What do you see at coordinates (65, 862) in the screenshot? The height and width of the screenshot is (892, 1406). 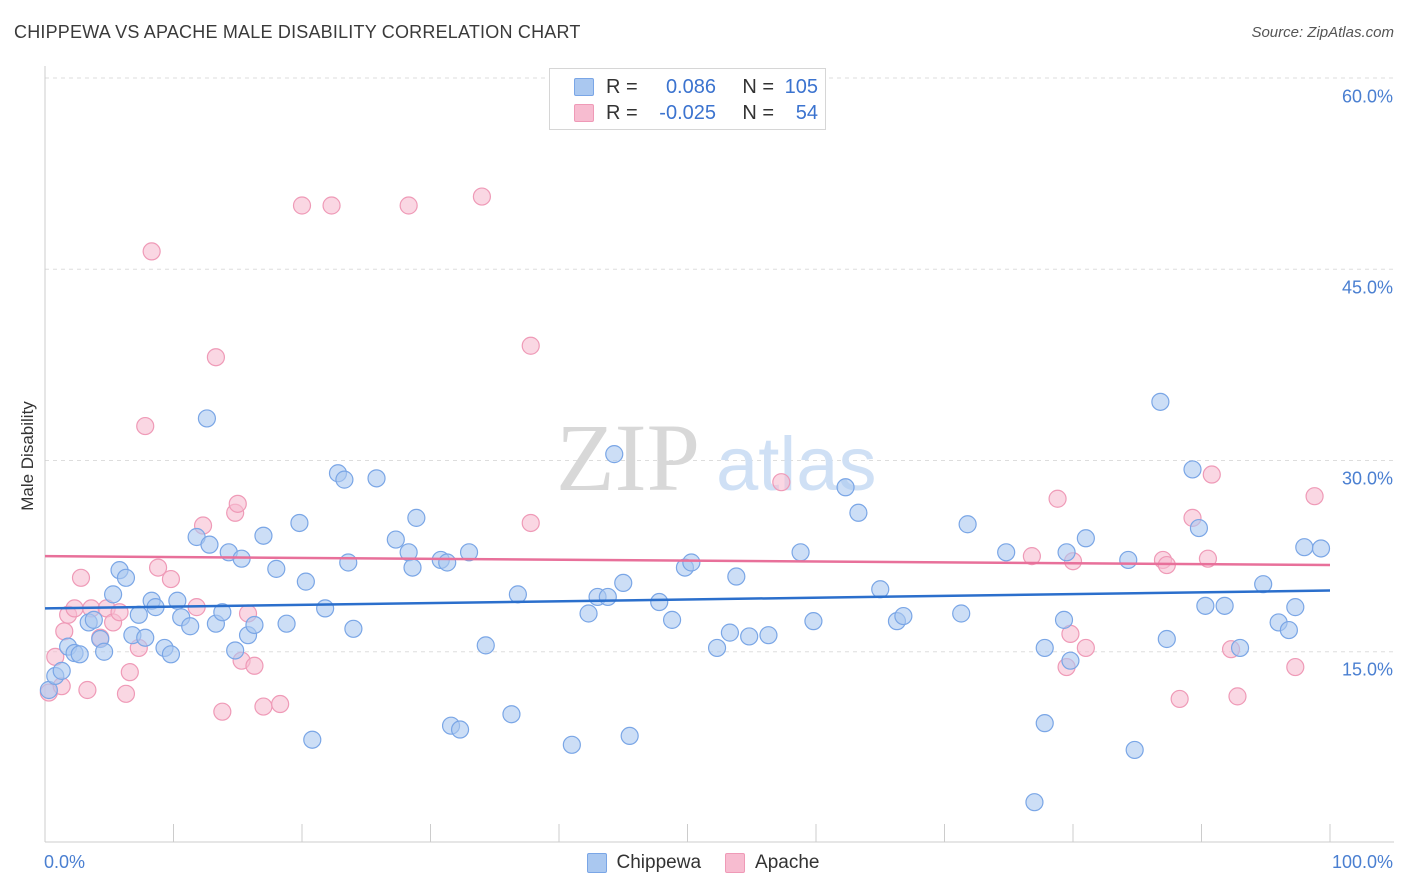 I see `x-tick-label: 0.0%` at bounding box center [65, 862].